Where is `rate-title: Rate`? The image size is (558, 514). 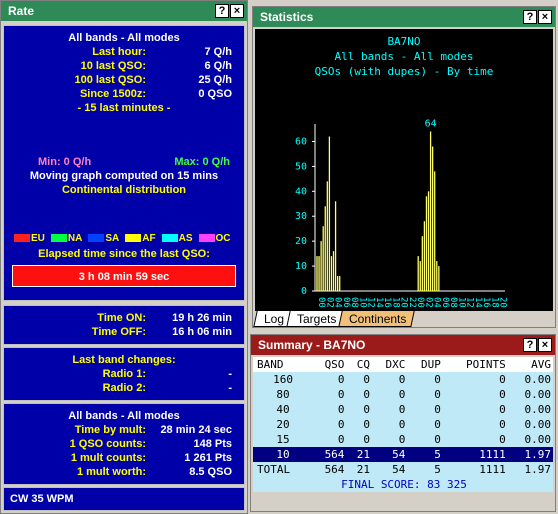 rate-title: Rate is located at coordinates (21, 11).